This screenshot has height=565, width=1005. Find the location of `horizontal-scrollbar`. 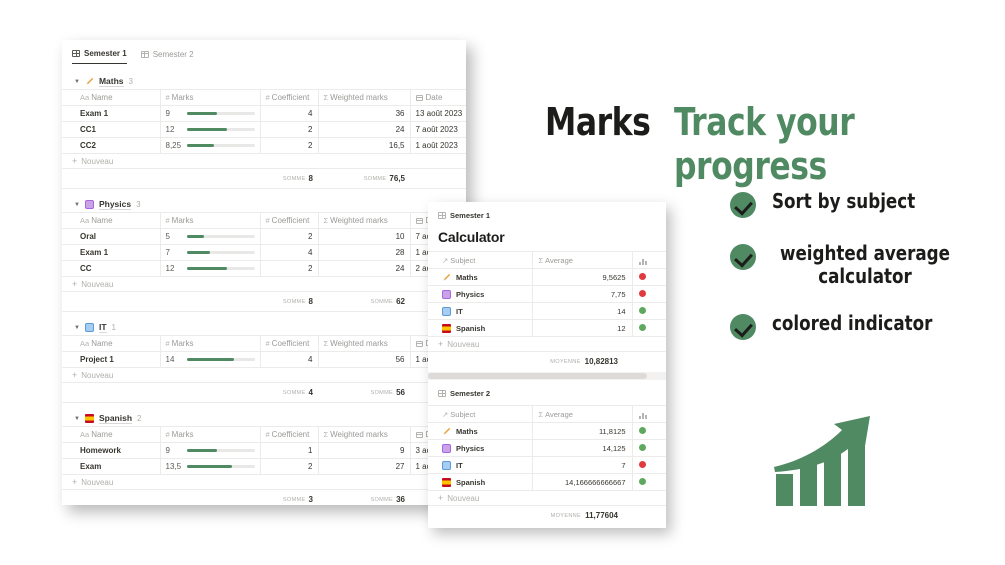

horizontal-scrollbar is located at coordinates (547, 376).